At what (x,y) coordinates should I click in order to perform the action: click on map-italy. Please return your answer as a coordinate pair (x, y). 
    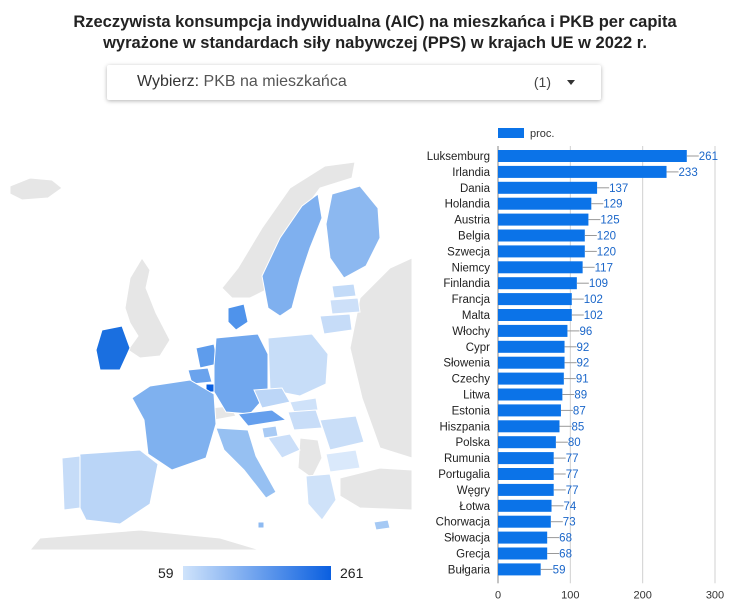
    Looking at the image, I should click on (246, 463).